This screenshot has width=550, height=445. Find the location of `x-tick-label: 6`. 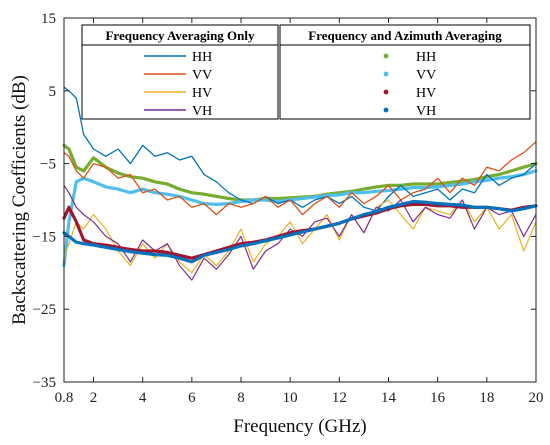

x-tick-label: 6 is located at coordinates (192, 398).